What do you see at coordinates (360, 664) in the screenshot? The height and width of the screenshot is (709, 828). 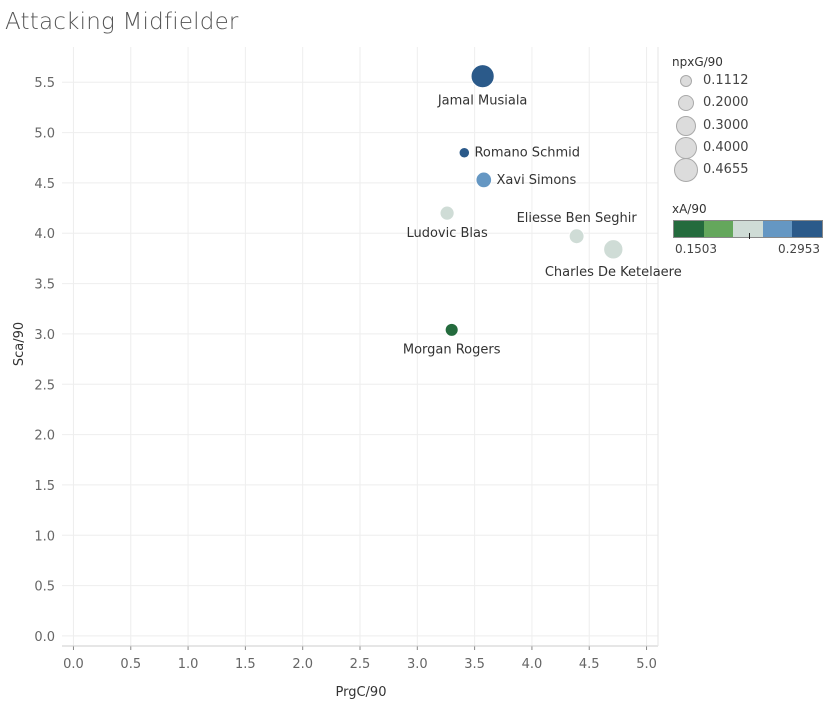 I see `x-tick-label: 2.5` at bounding box center [360, 664].